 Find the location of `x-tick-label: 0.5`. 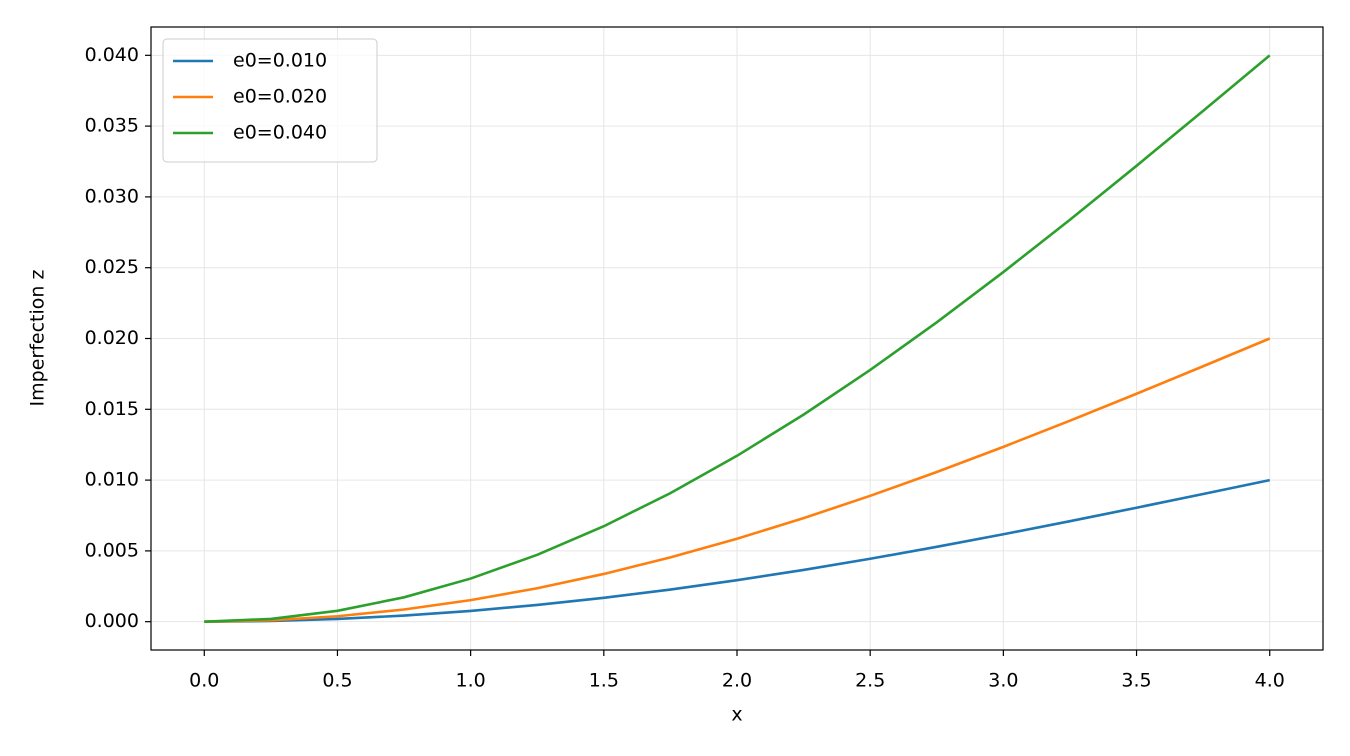

x-tick-label: 0.5 is located at coordinates (337, 681).